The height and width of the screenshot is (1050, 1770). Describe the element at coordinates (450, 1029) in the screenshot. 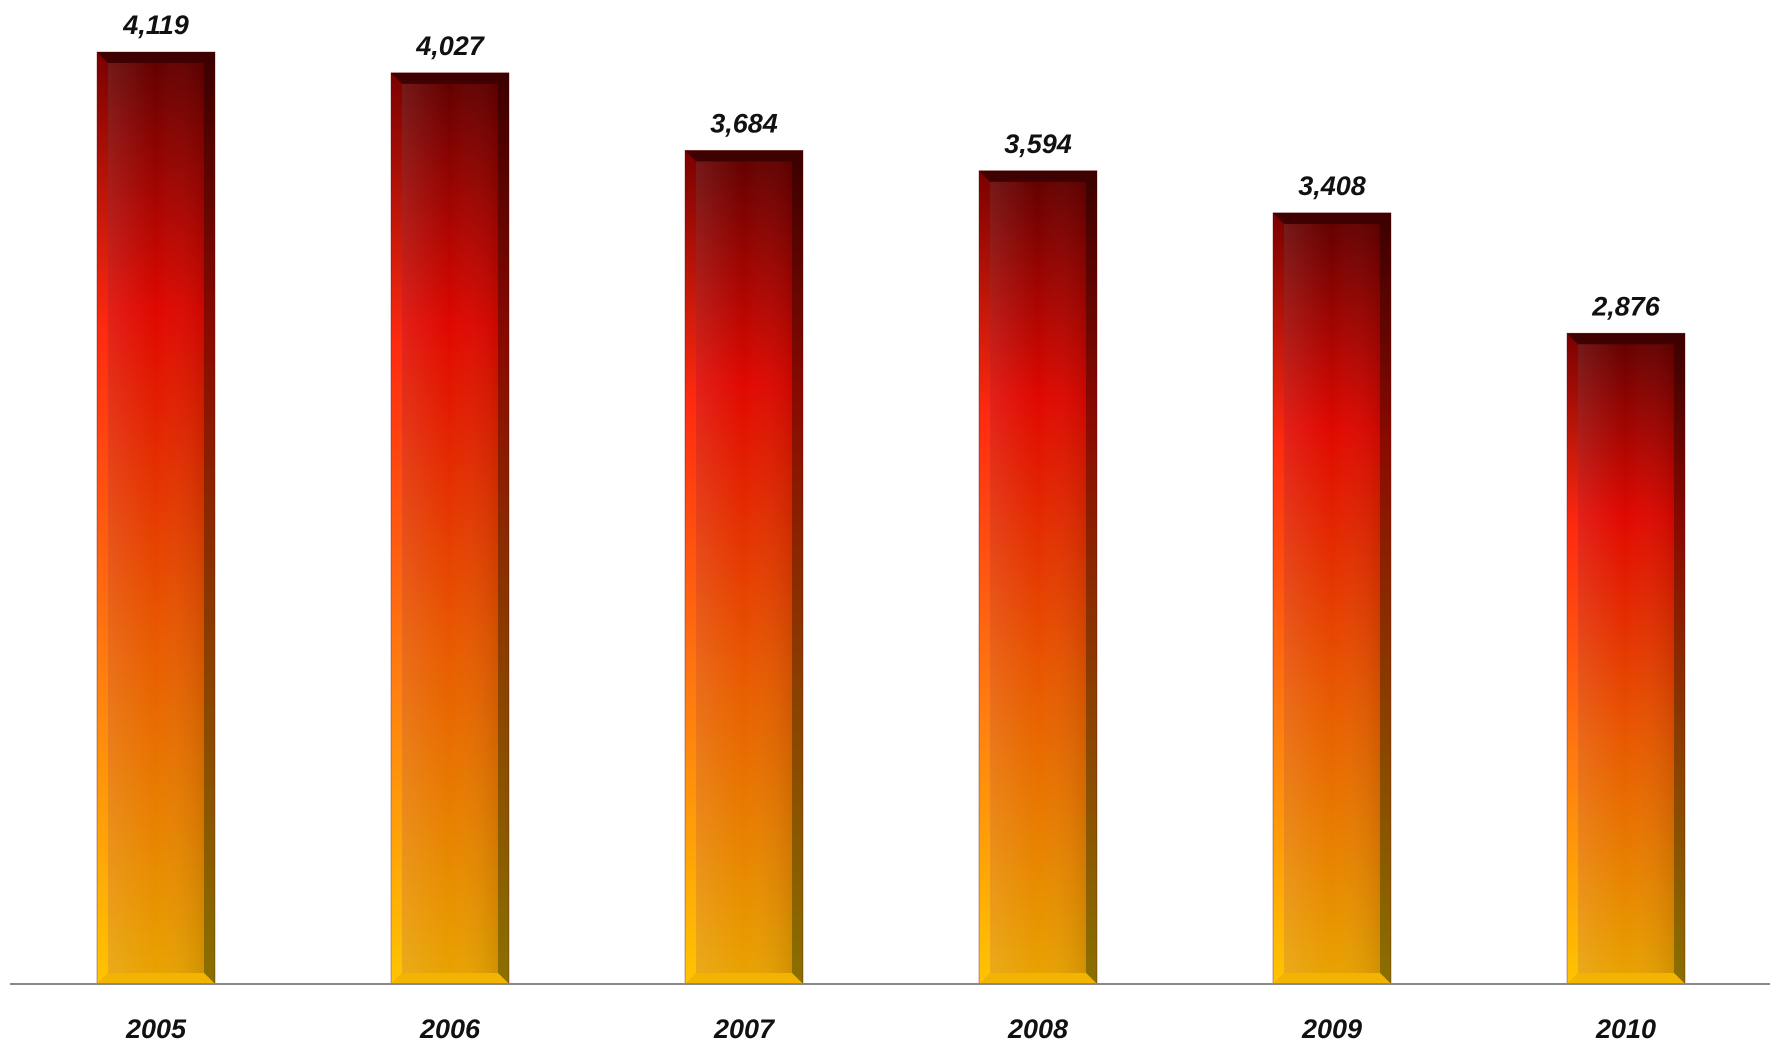

I see `x-tick-label: 2006` at that location.